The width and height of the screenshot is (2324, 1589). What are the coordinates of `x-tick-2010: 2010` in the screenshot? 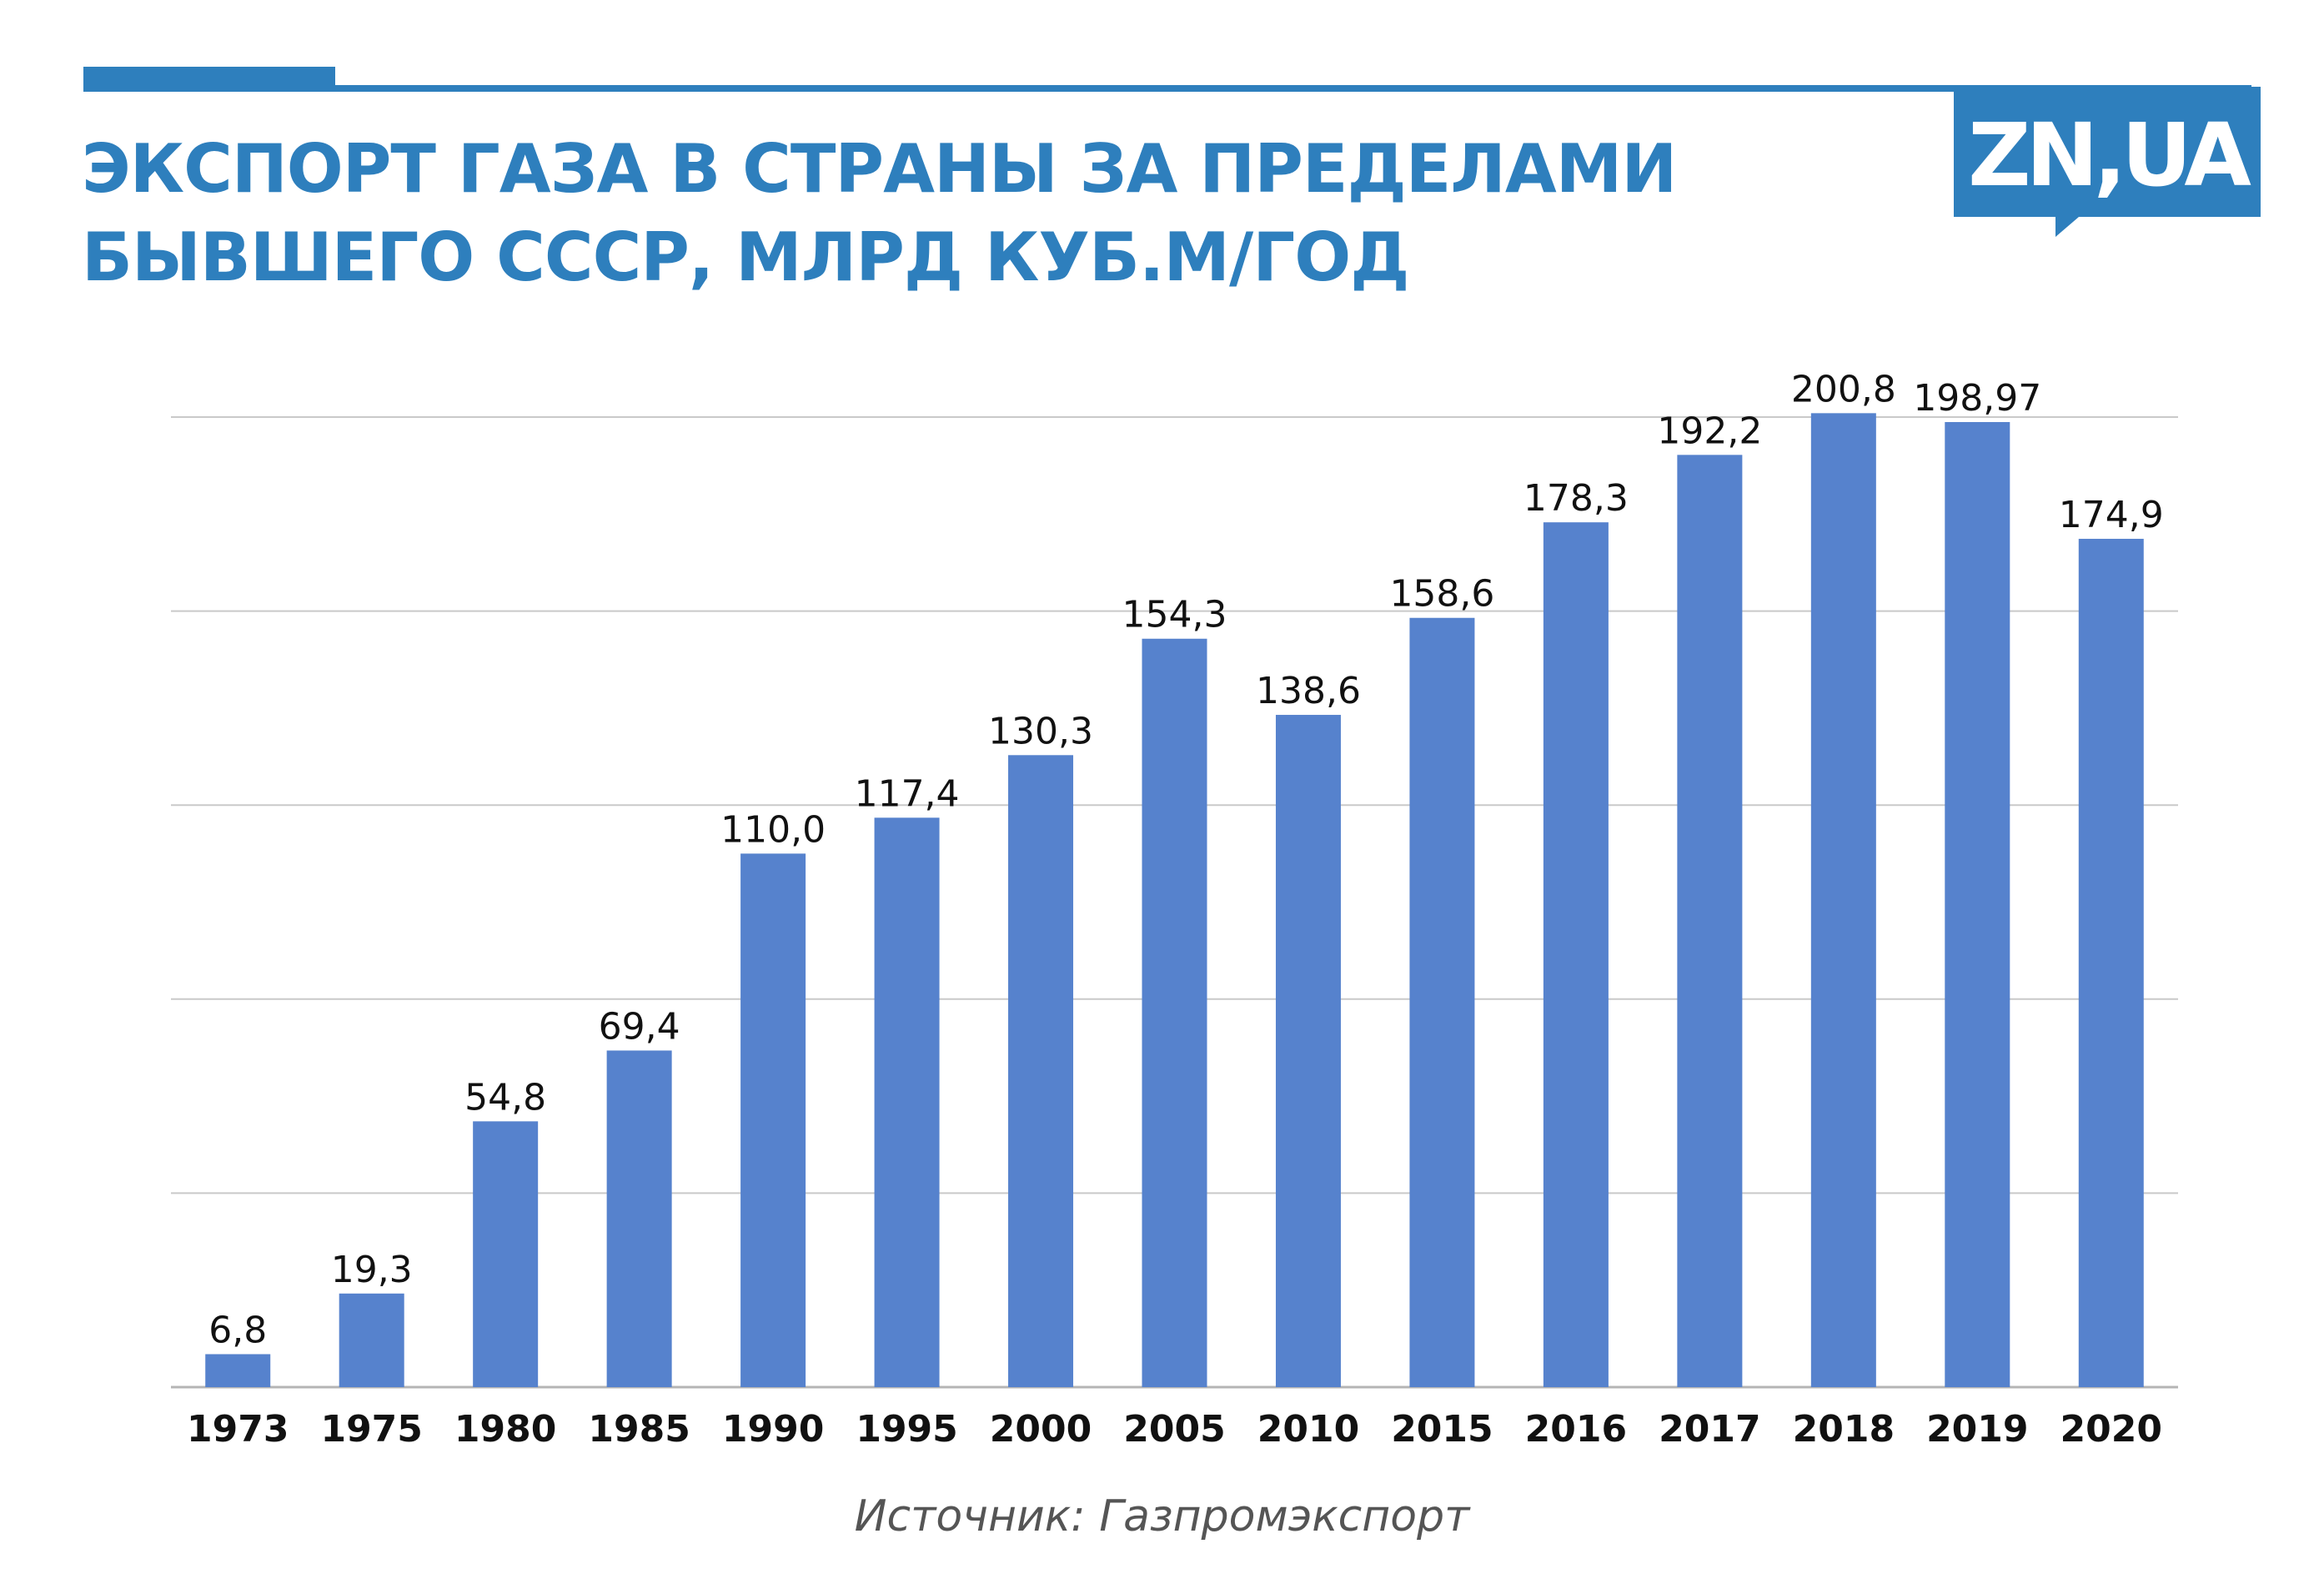 It's located at (1308, 1429).